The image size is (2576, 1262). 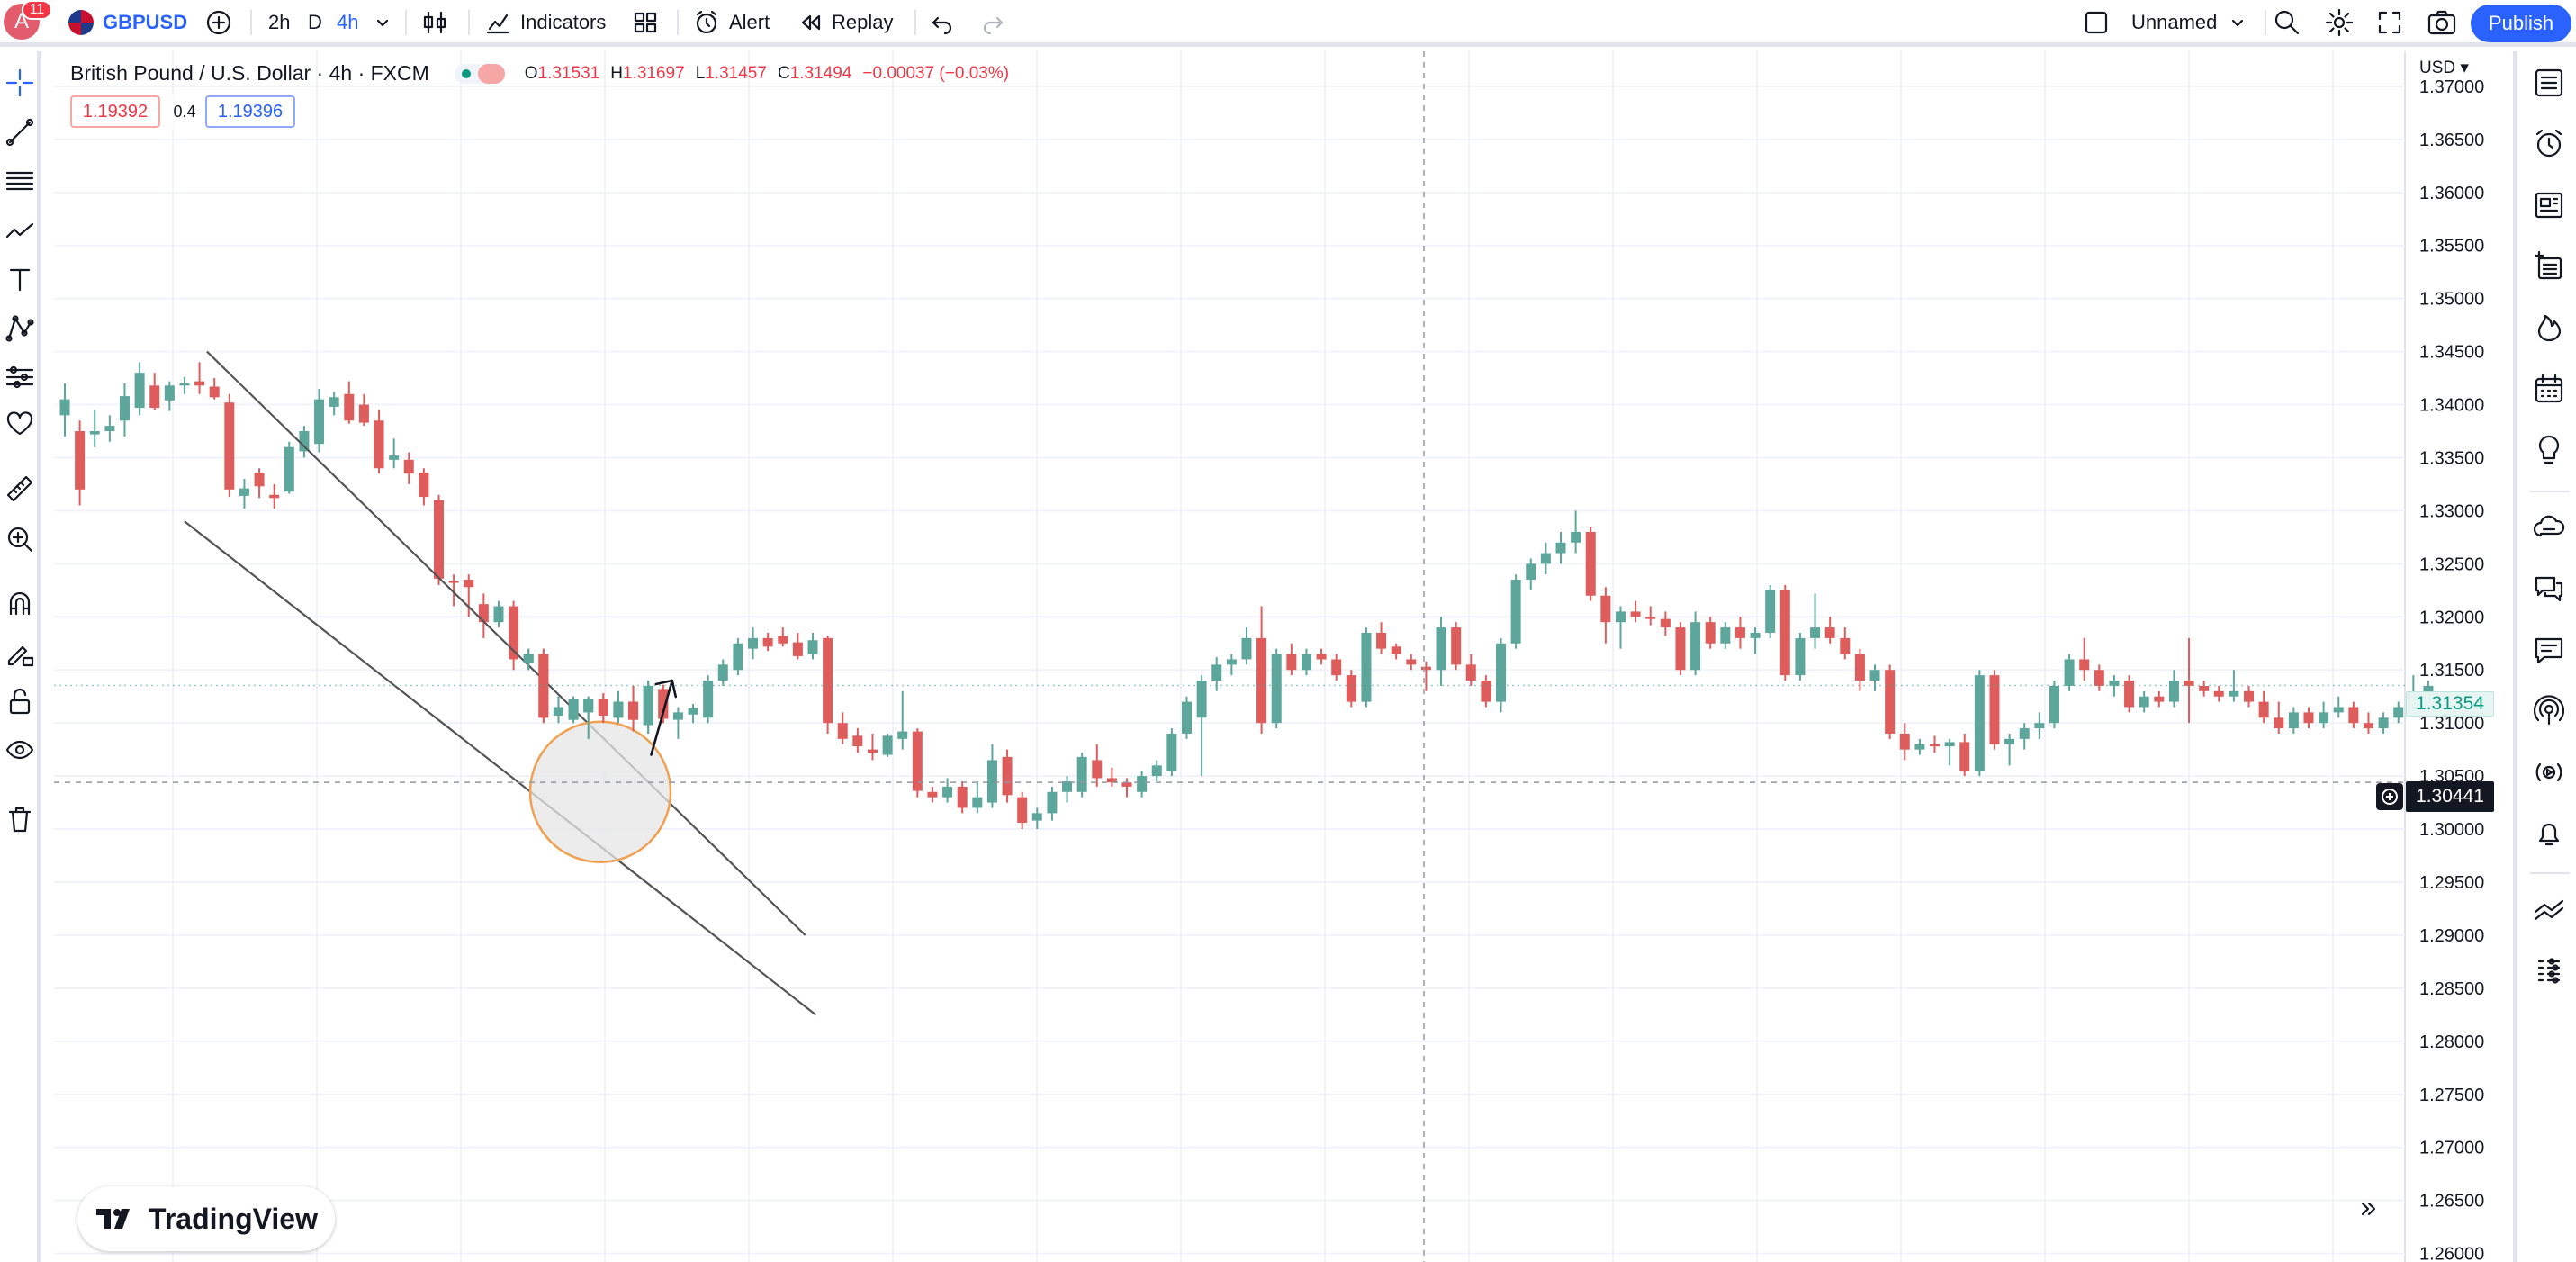 I want to click on interval-2h: 2h, so click(x=279, y=22).